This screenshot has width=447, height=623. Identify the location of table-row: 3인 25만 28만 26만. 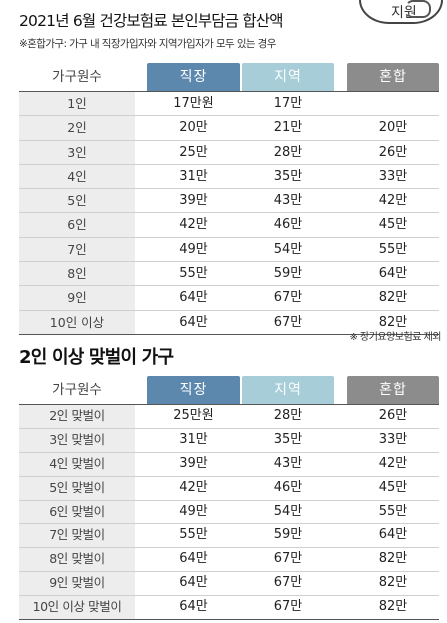
(229, 152).